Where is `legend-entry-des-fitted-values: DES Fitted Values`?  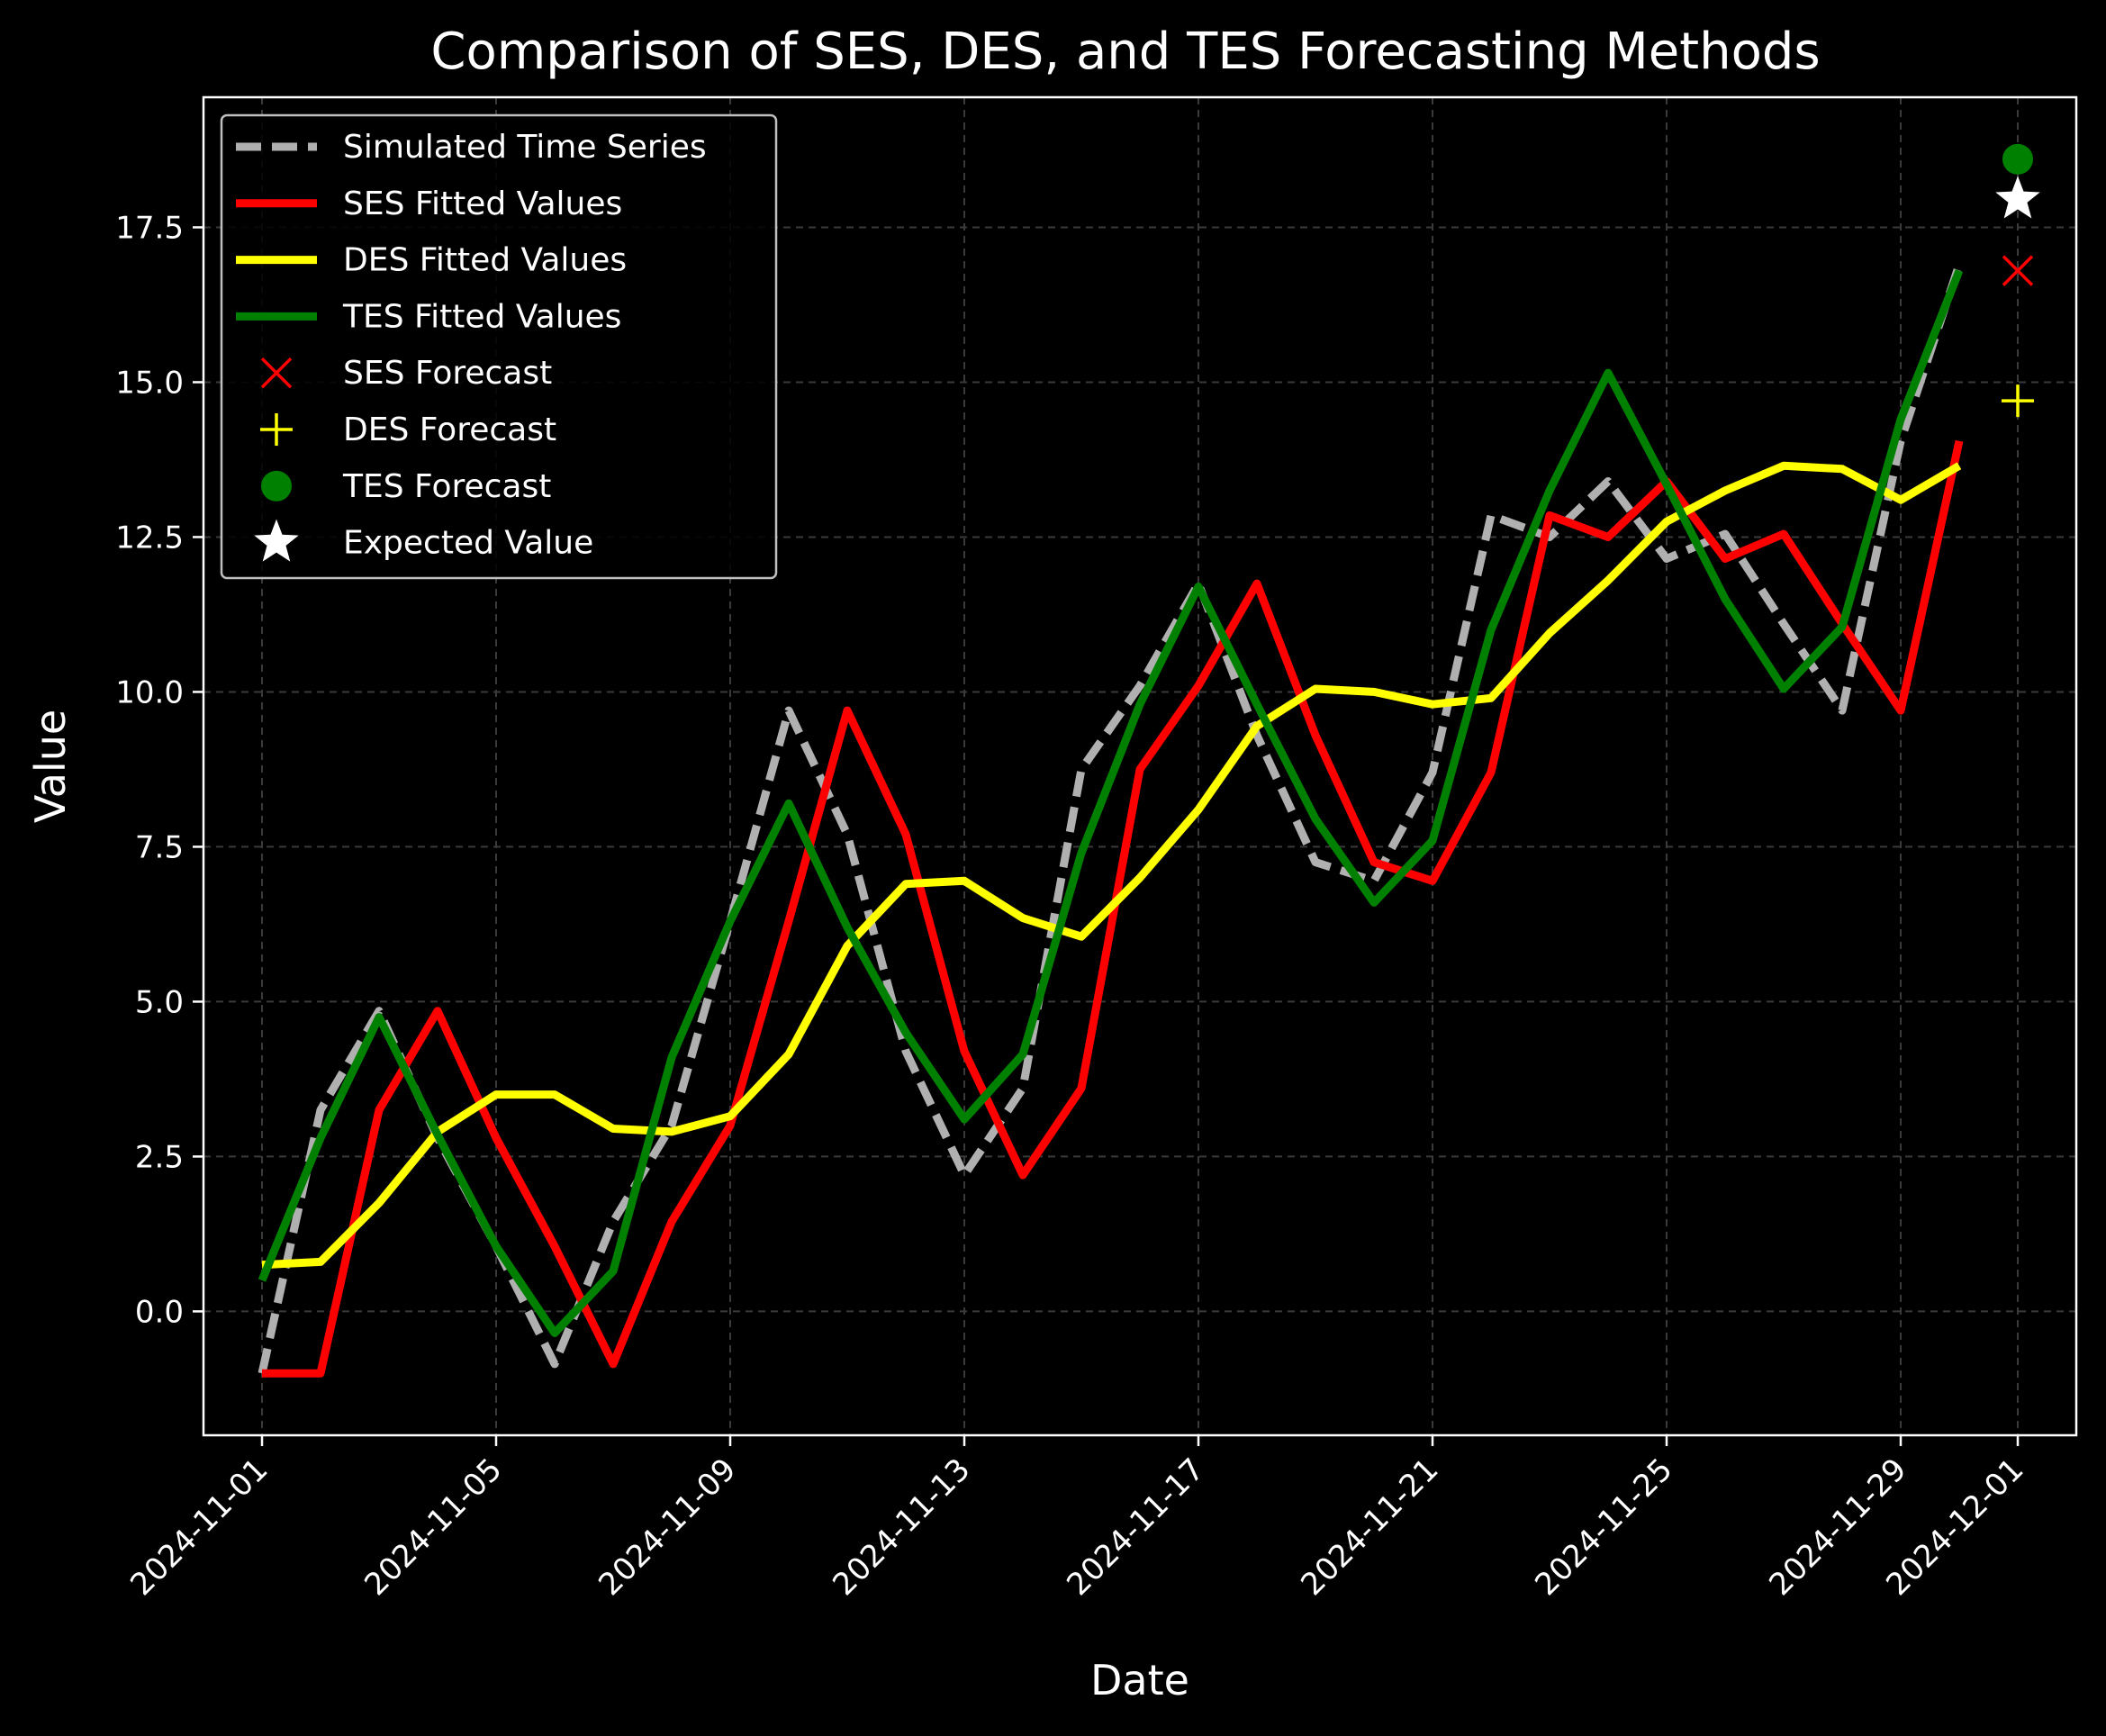
legend-entry-des-fitted-values: DES Fitted Values is located at coordinates (431, 260).